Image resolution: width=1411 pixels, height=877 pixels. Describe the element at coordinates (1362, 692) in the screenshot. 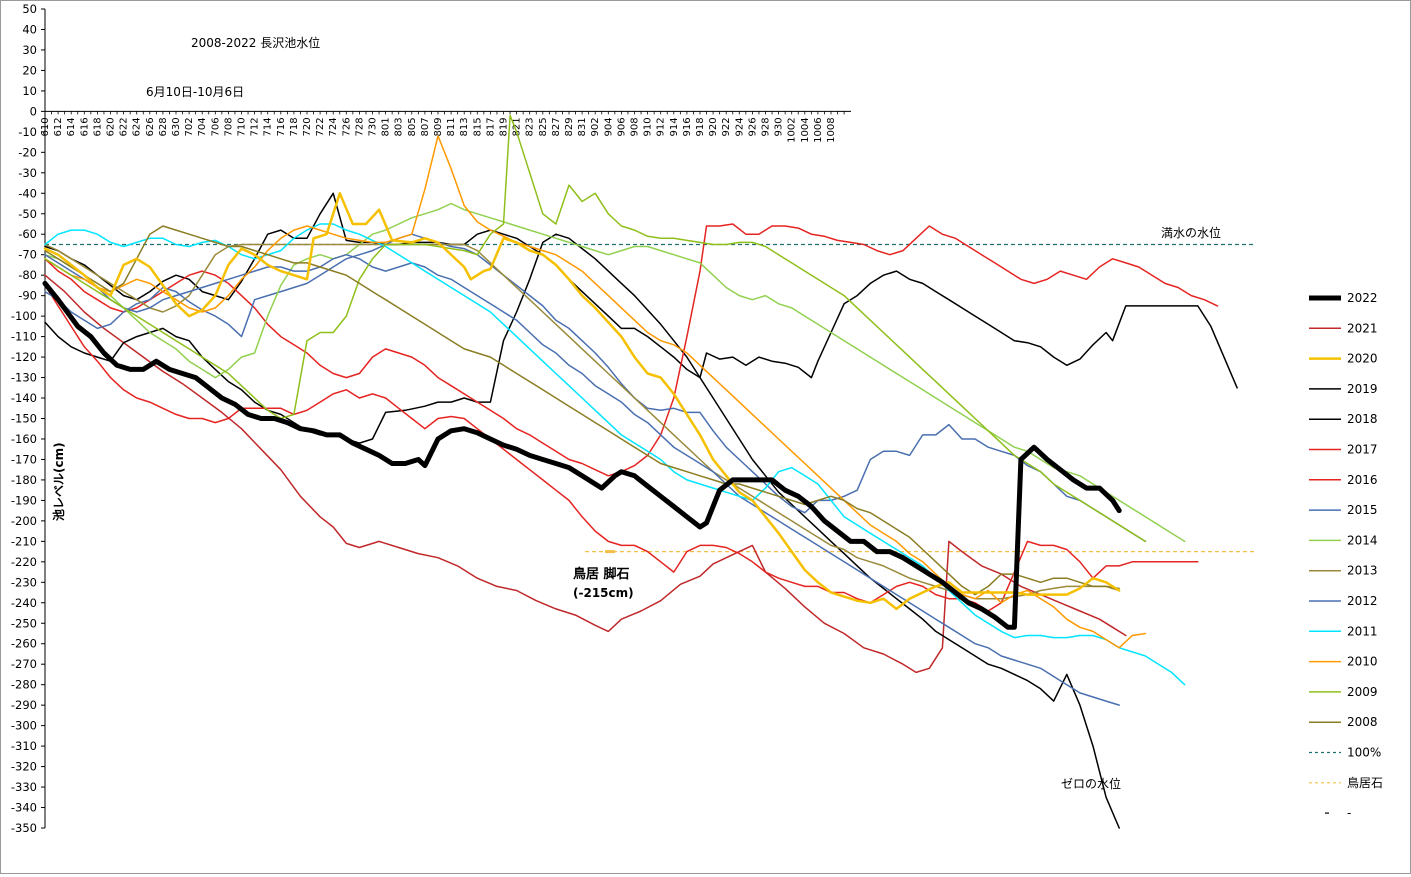

I see `legend-label: 2009` at that location.